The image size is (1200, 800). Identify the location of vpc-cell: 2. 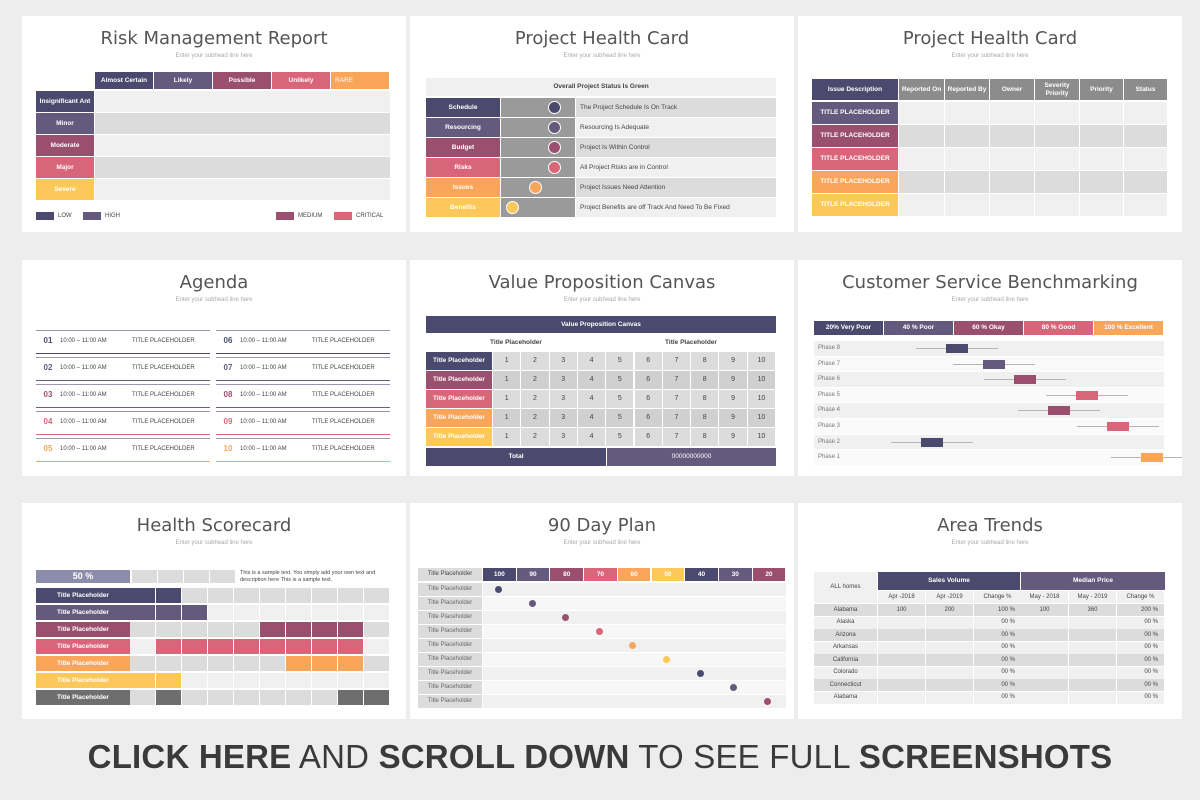
(535, 399).